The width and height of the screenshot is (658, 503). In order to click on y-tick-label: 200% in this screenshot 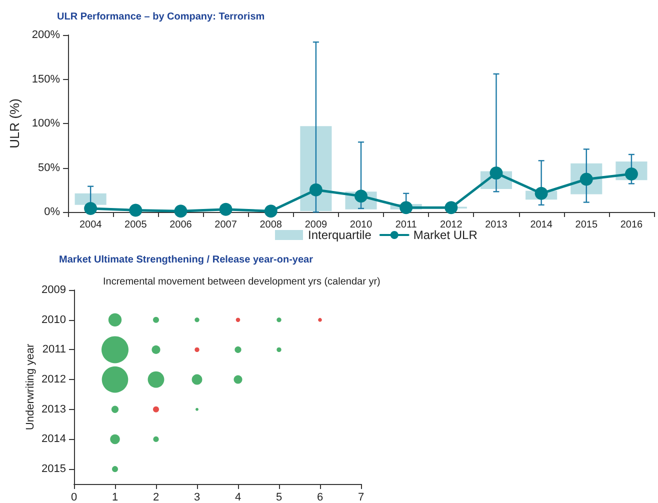, I will do `click(46, 35)`.